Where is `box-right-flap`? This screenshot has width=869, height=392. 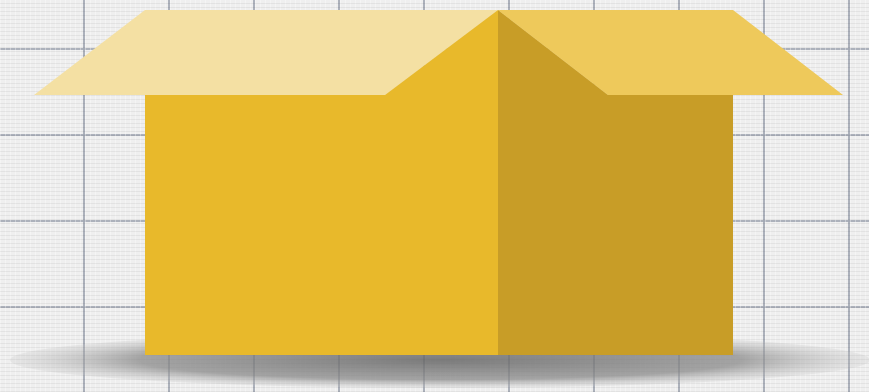 box-right-flap is located at coordinates (670, 52).